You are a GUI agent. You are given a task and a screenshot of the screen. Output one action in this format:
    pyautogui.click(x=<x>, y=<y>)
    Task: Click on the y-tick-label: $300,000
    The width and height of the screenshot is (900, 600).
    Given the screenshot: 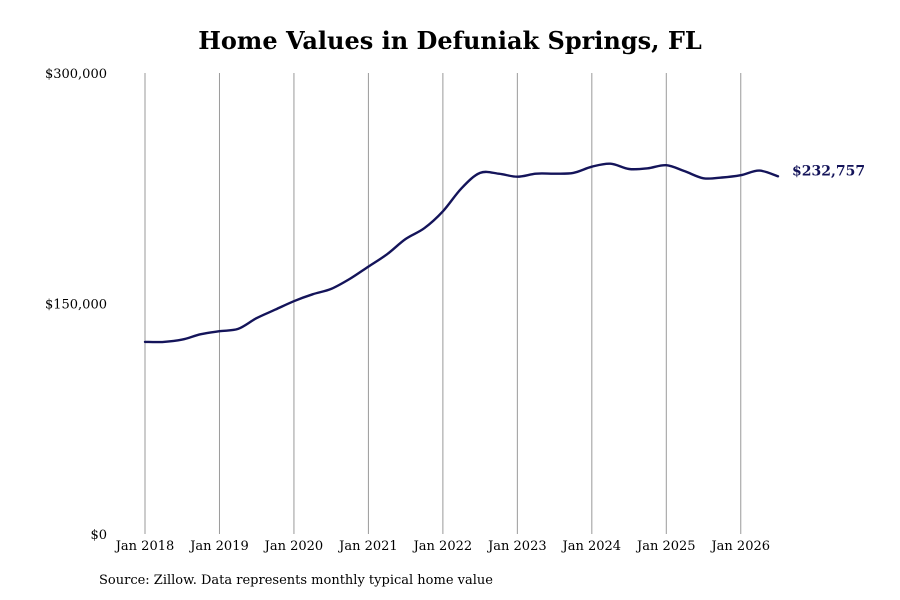 What is the action you would take?
    pyautogui.click(x=76, y=74)
    